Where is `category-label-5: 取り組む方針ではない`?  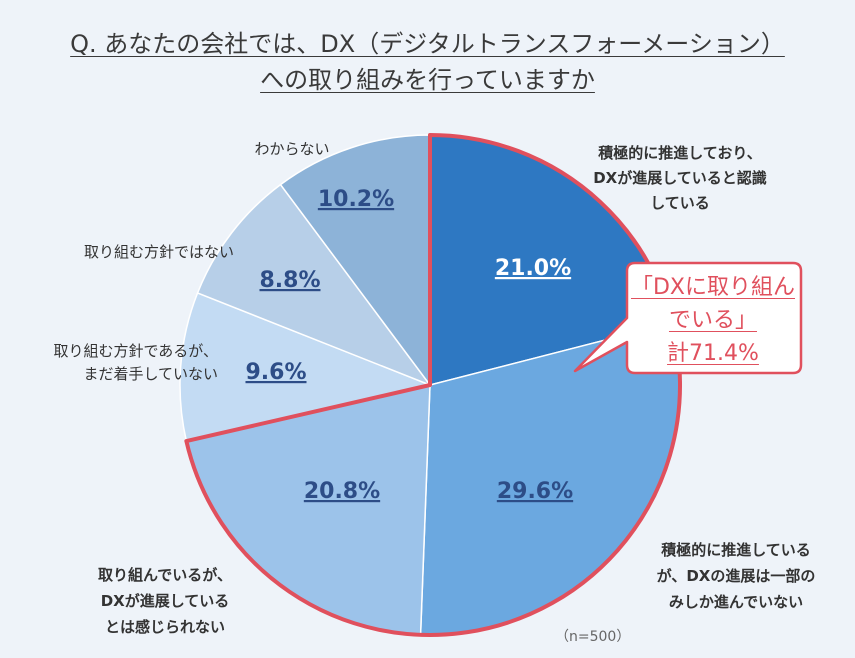 category-label-5: 取り組む方針ではない is located at coordinates (159, 252).